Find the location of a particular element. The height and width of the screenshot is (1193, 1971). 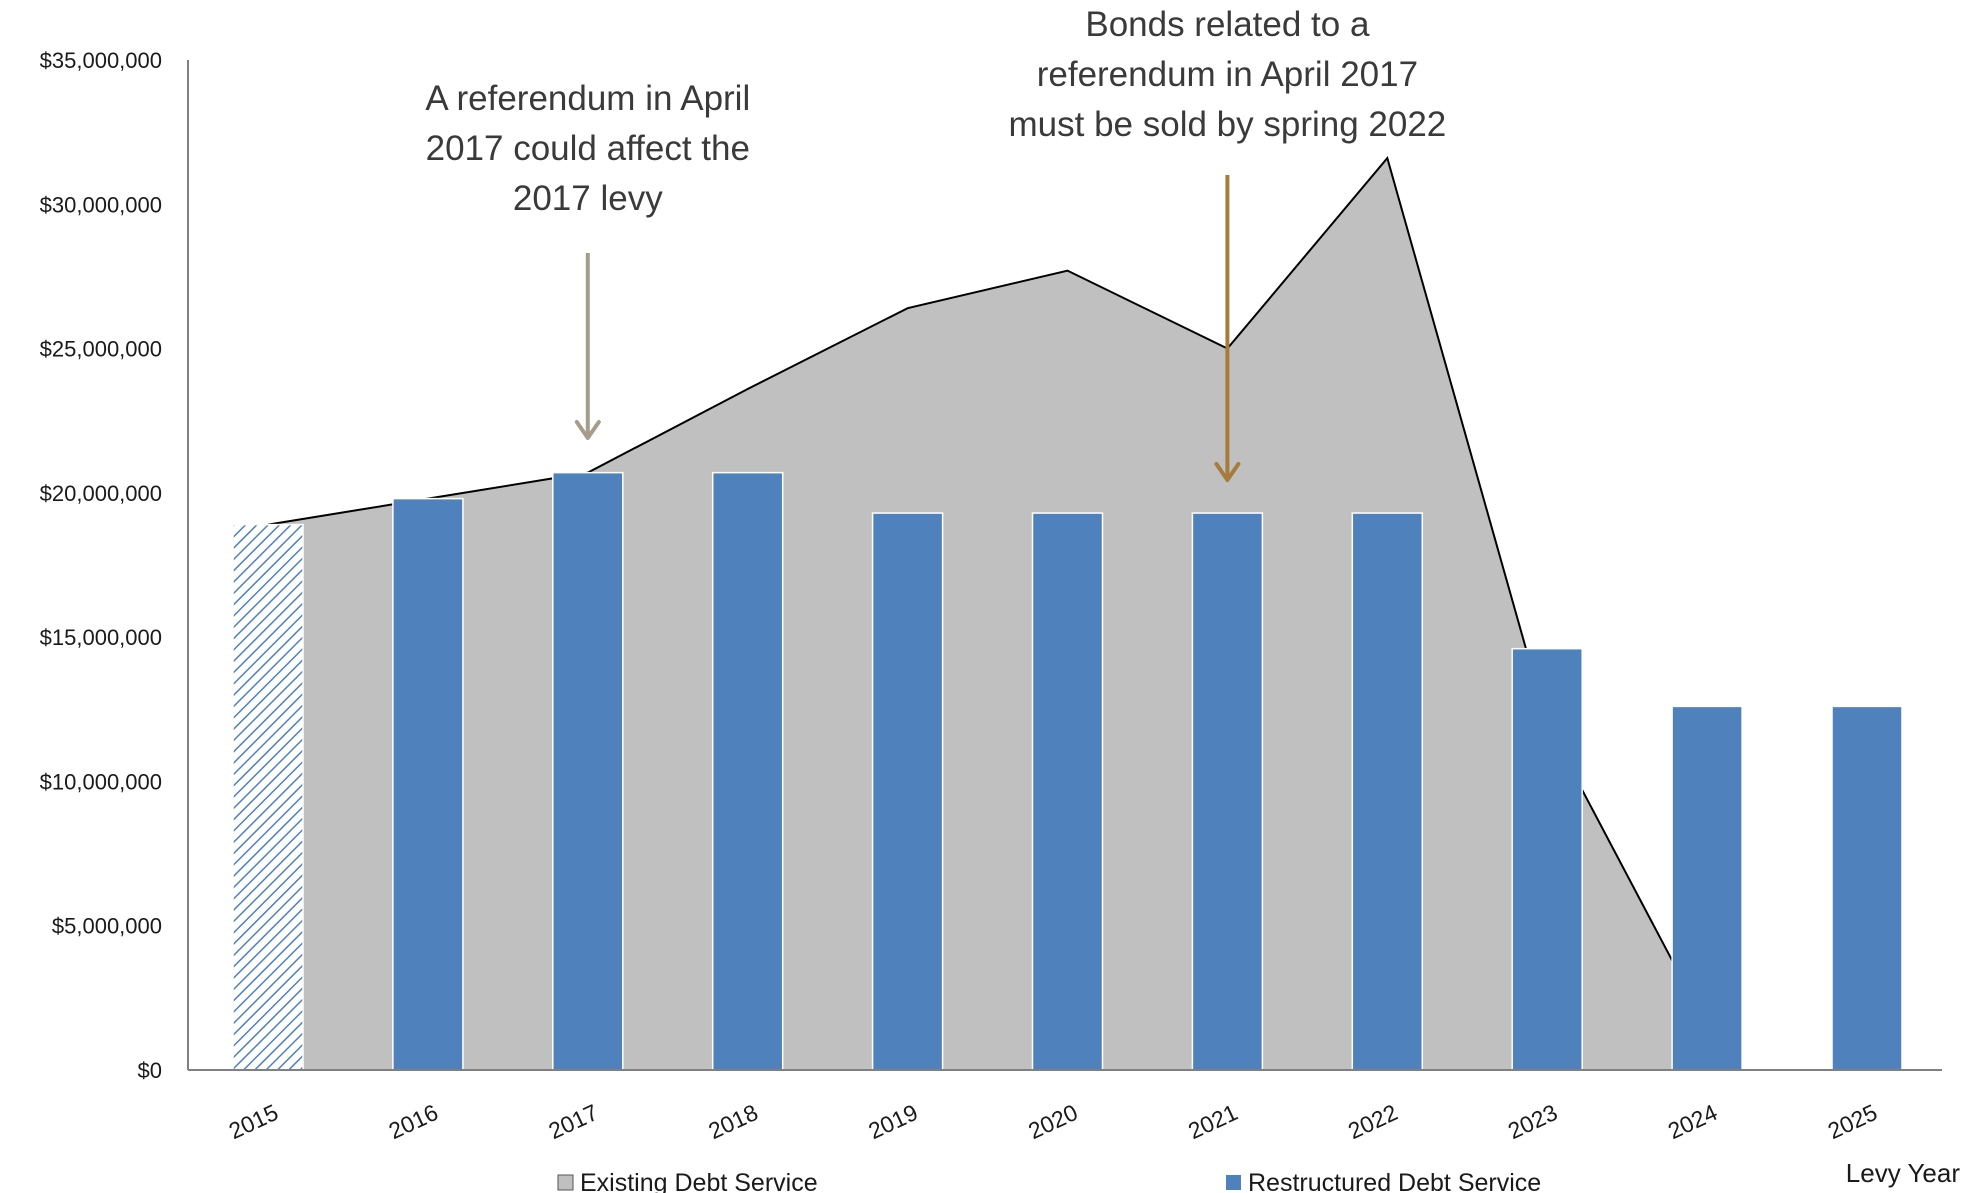

legend-item-restructured: Restructured Debt Service is located at coordinates (1383, 1181).